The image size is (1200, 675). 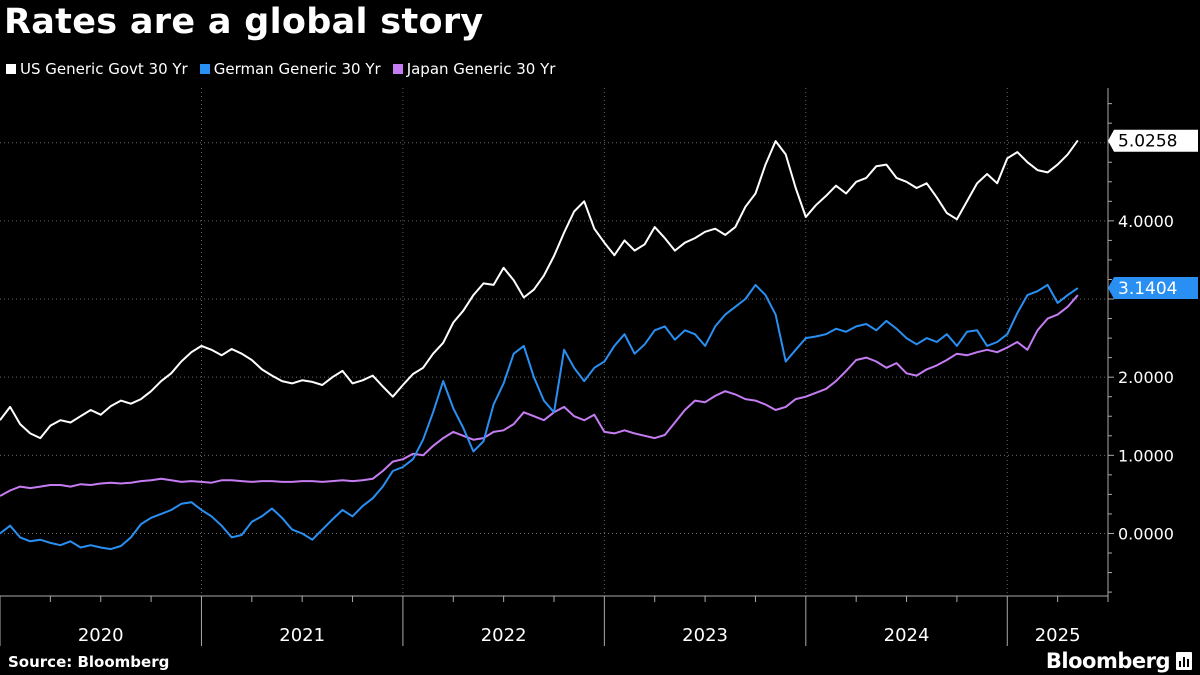 I want to click on last-value-badge-us, so click(x=1153, y=140).